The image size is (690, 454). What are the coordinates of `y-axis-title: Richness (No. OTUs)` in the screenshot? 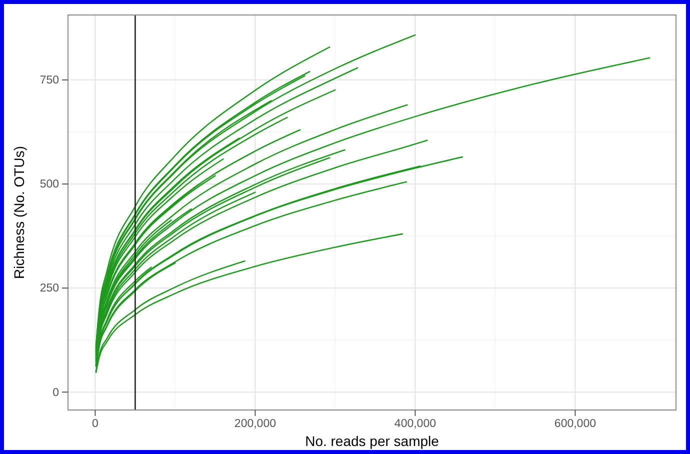 It's located at (19, 213).